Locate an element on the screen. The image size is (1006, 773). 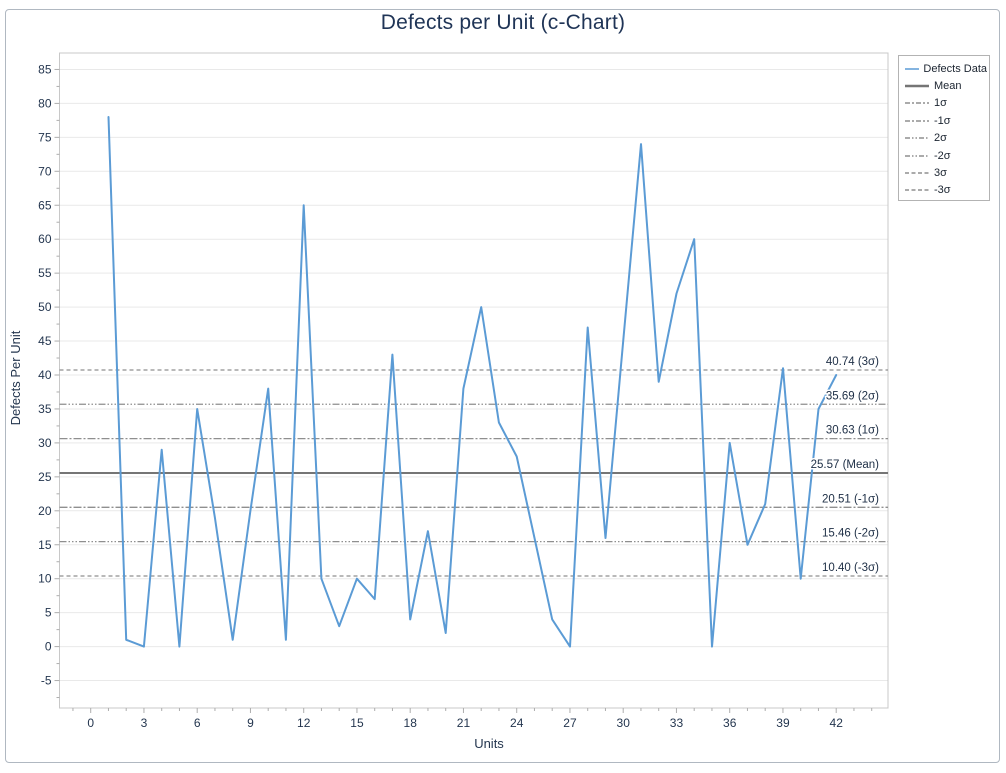
x-tick-label: 39 is located at coordinates (783, 723).